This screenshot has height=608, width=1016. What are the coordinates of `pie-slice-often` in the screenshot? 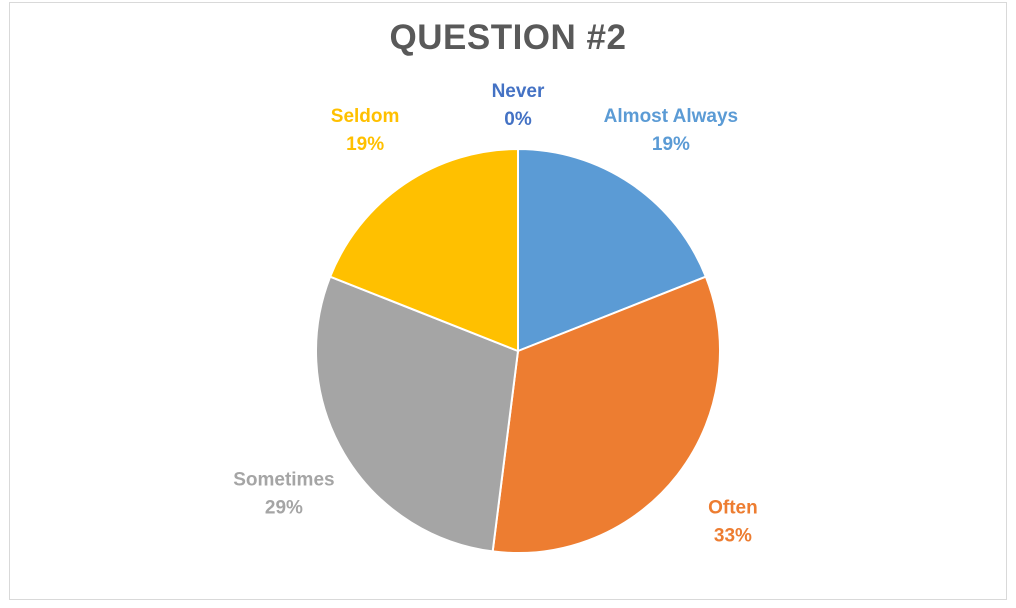 It's located at (606, 414).